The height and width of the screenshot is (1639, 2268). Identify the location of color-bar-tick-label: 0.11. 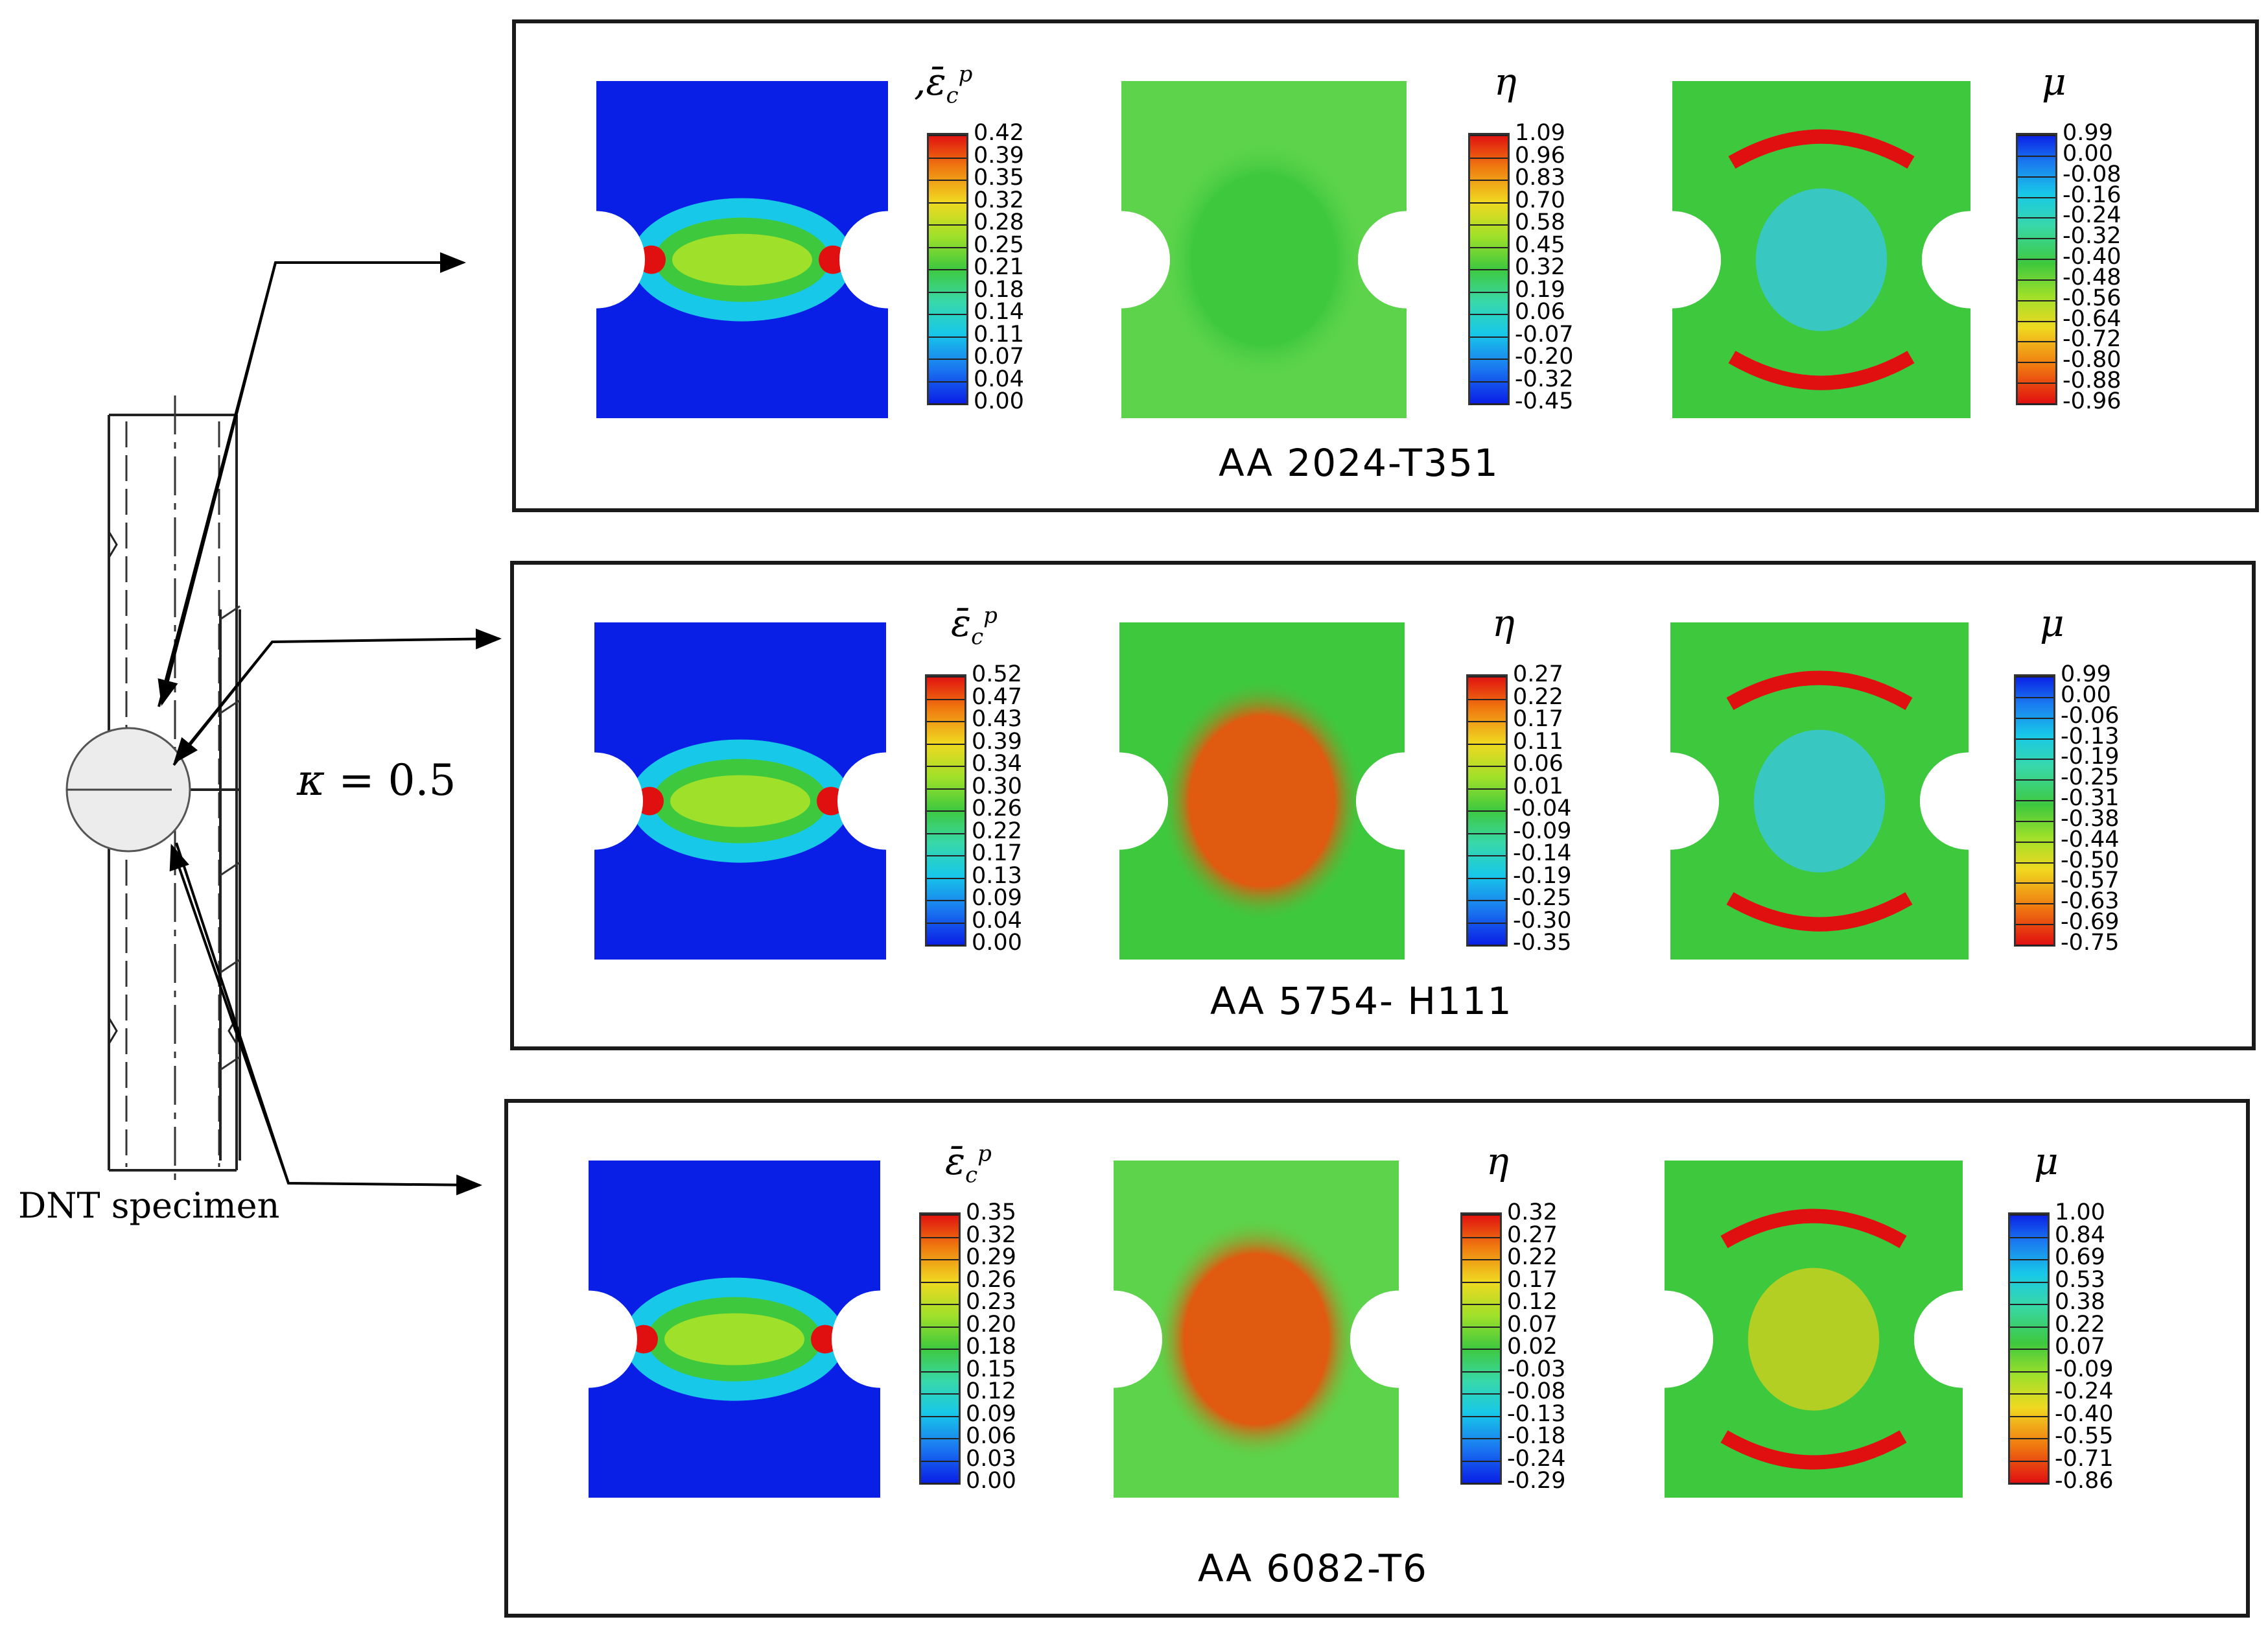
(1538, 742).